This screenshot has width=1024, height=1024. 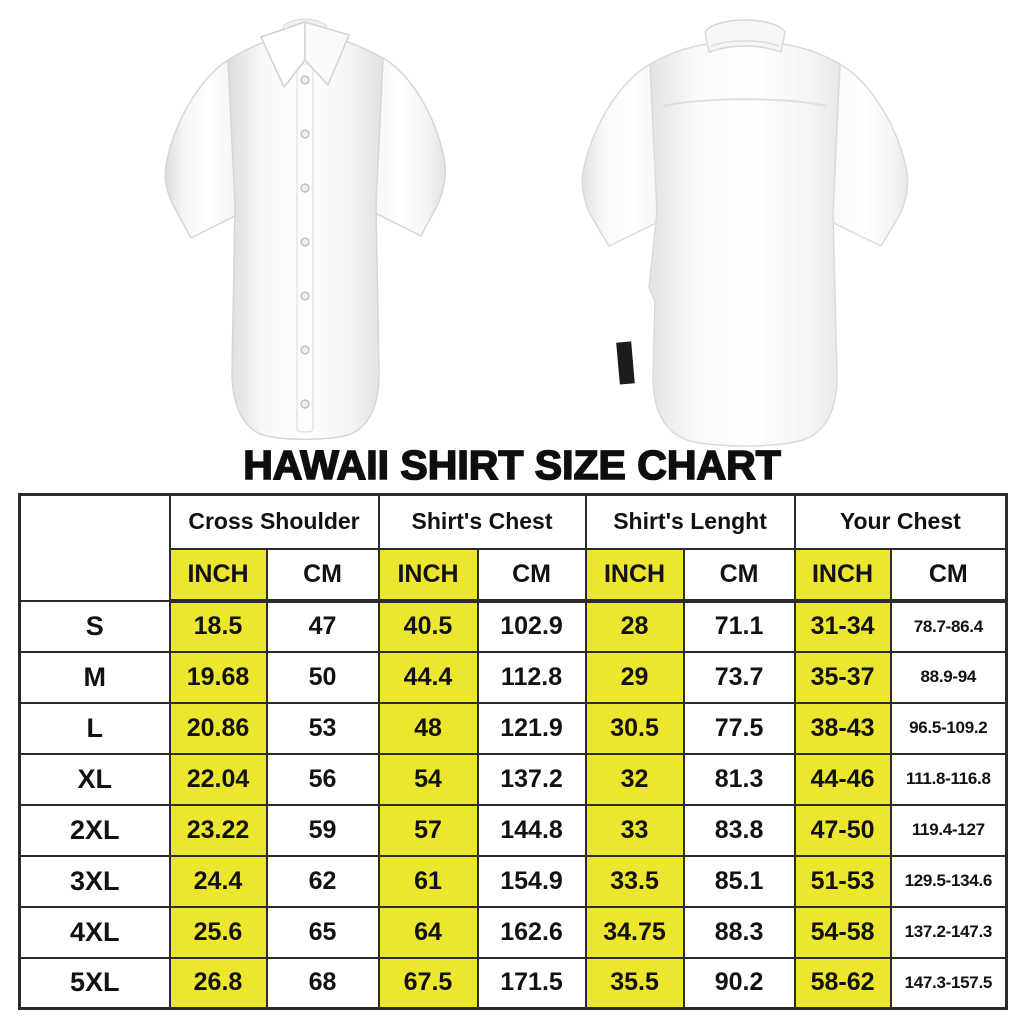 I want to click on size-label: 2XL, so click(x=94, y=830).